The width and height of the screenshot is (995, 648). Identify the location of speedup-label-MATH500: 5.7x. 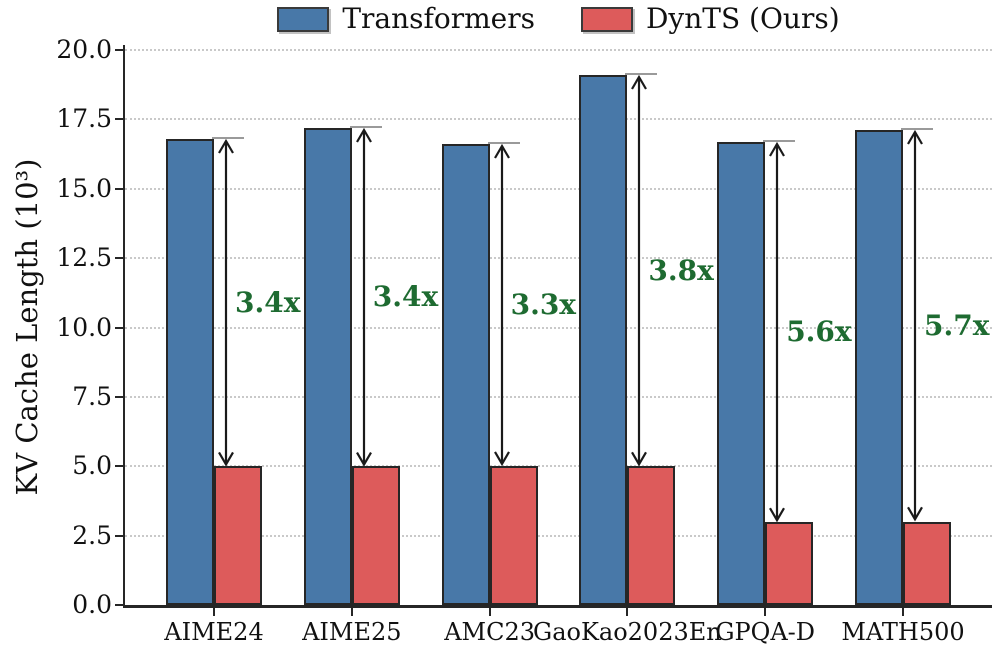
(957, 326).